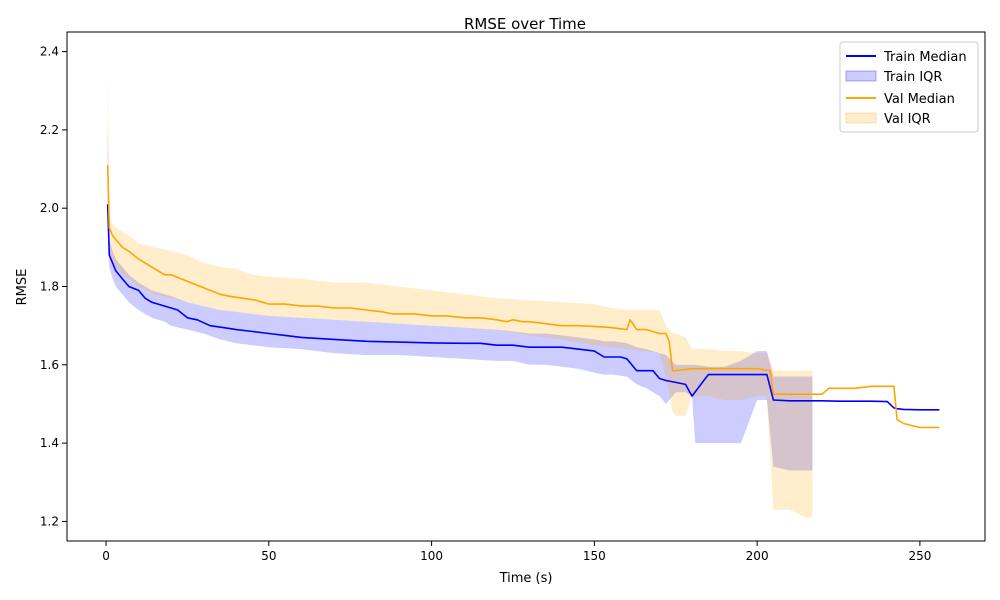 This screenshot has height=600, width=1000. What do you see at coordinates (525, 24) in the screenshot?
I see `chart-title: RMSE over Time` at bounding box center [525, 24].